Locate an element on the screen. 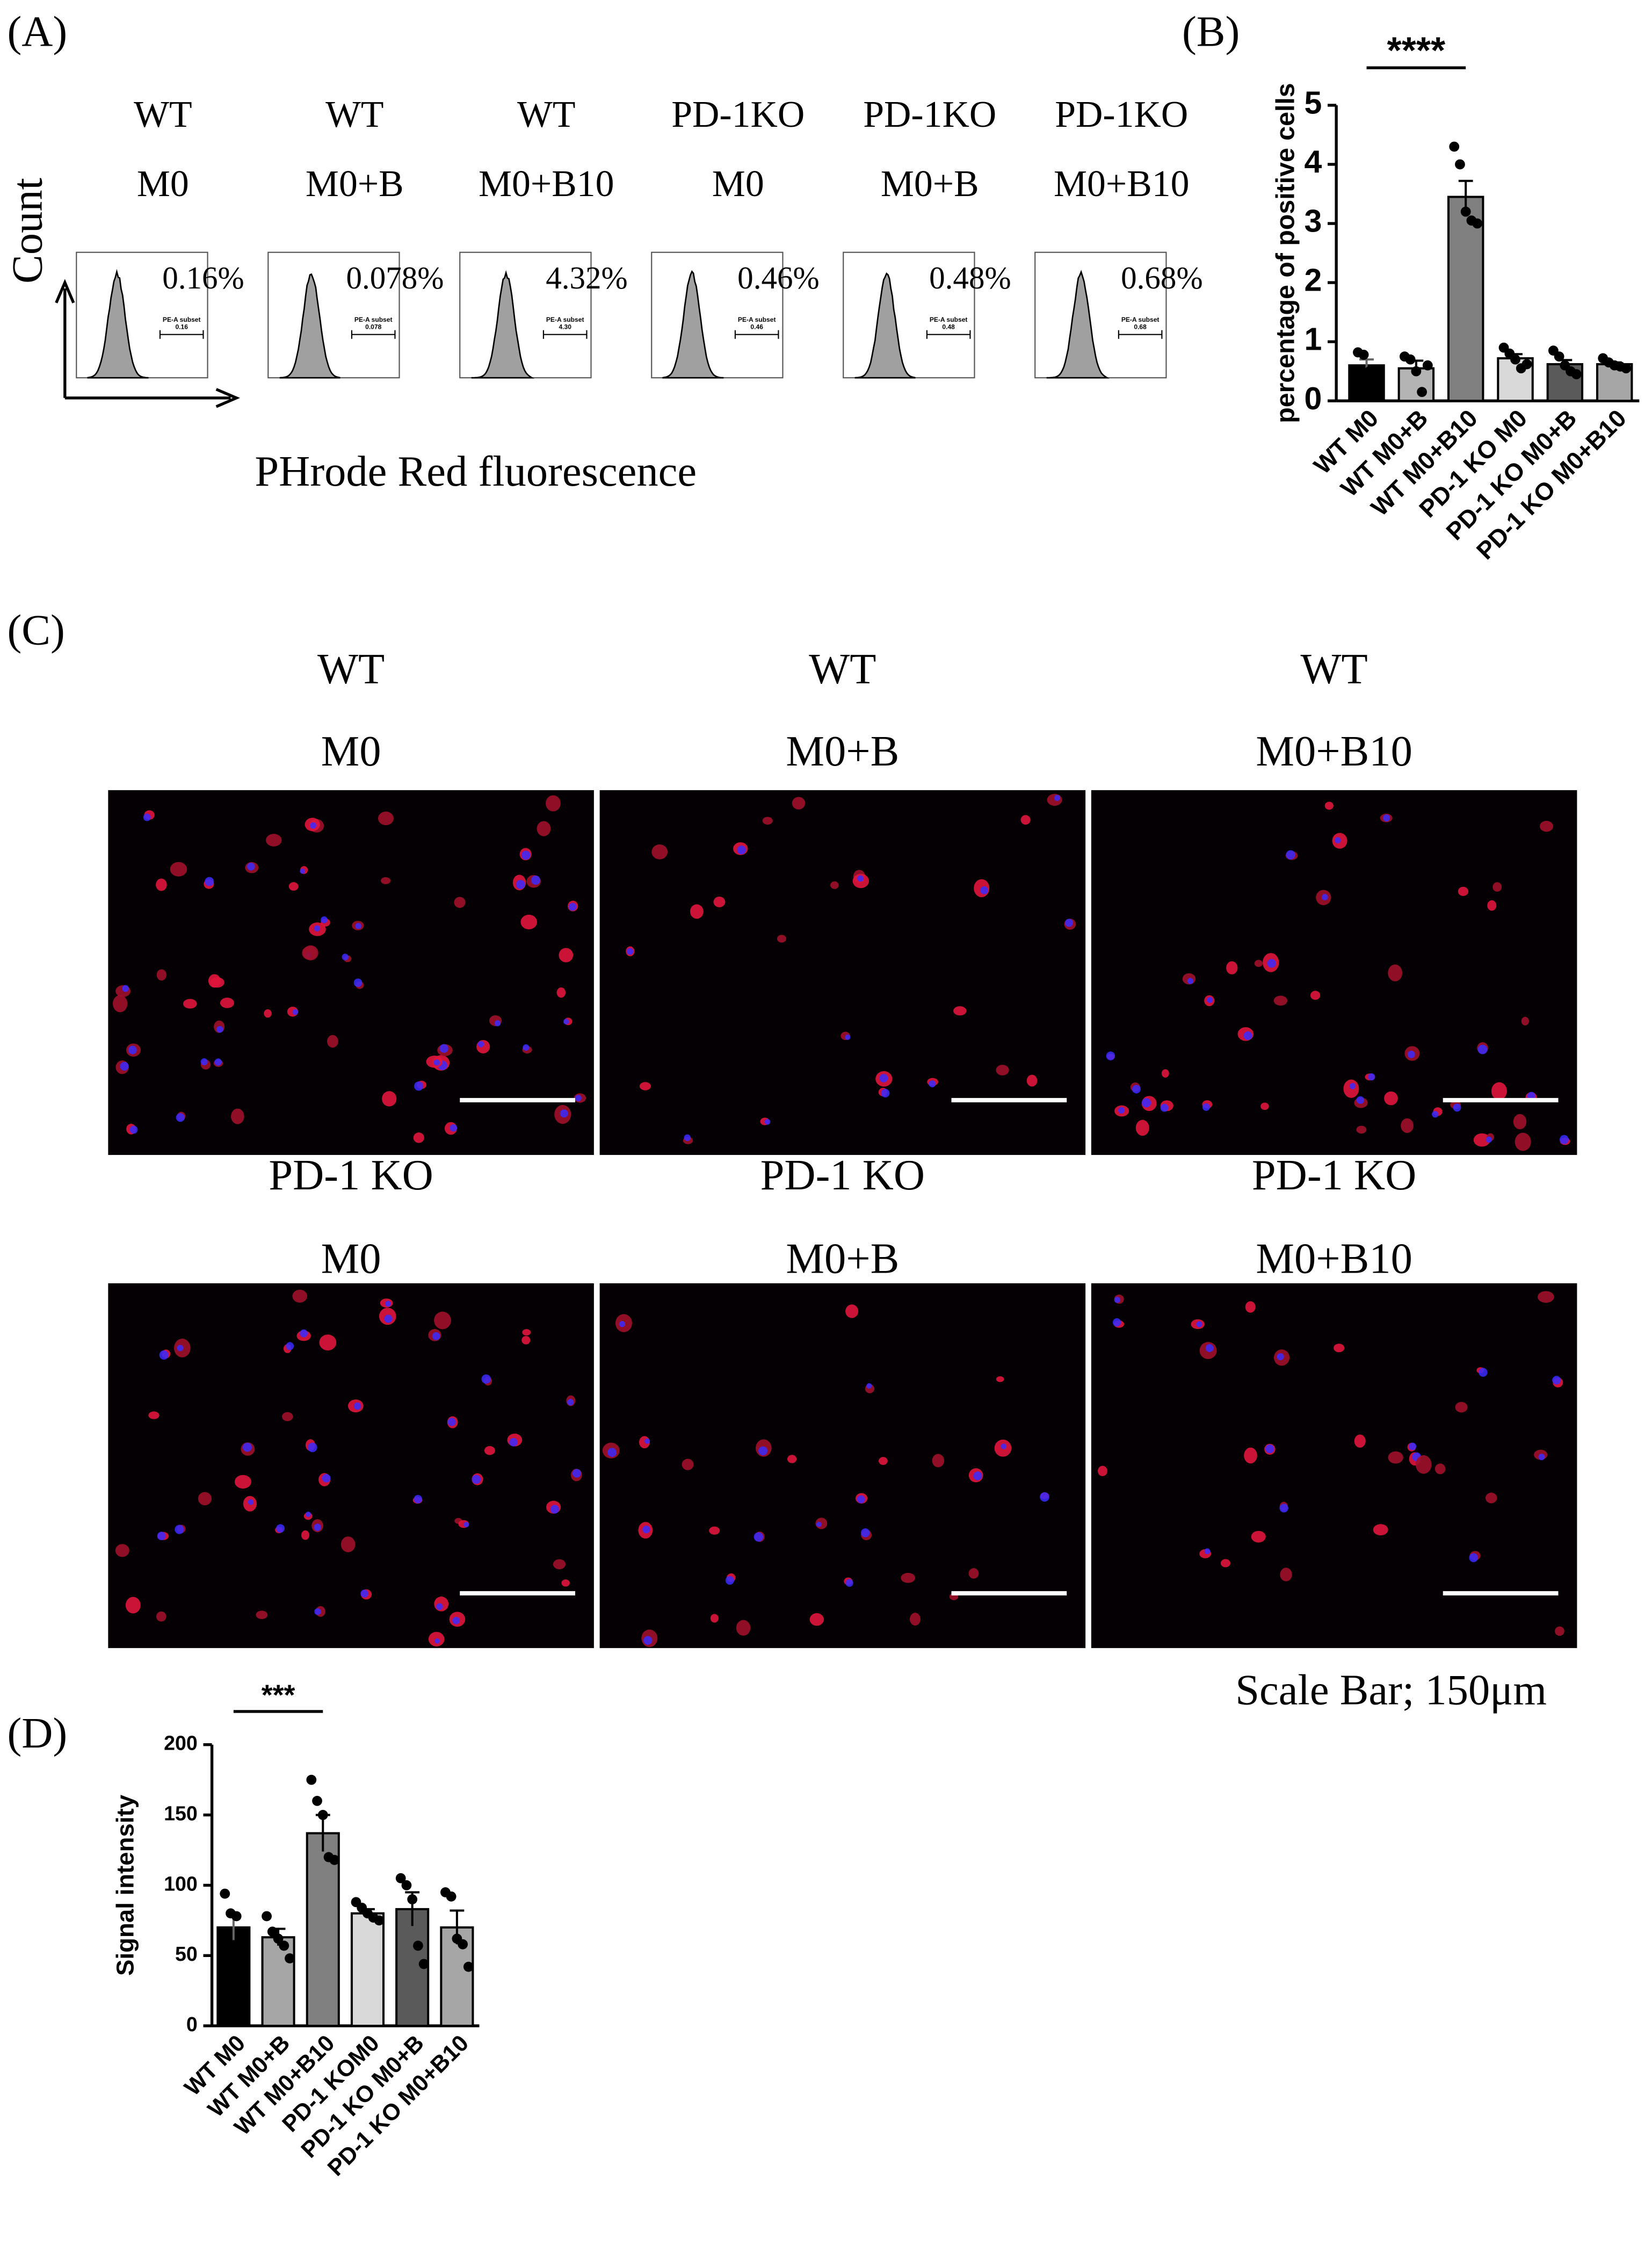  image-treatment: M0+B is located at coordinates (842, 751).